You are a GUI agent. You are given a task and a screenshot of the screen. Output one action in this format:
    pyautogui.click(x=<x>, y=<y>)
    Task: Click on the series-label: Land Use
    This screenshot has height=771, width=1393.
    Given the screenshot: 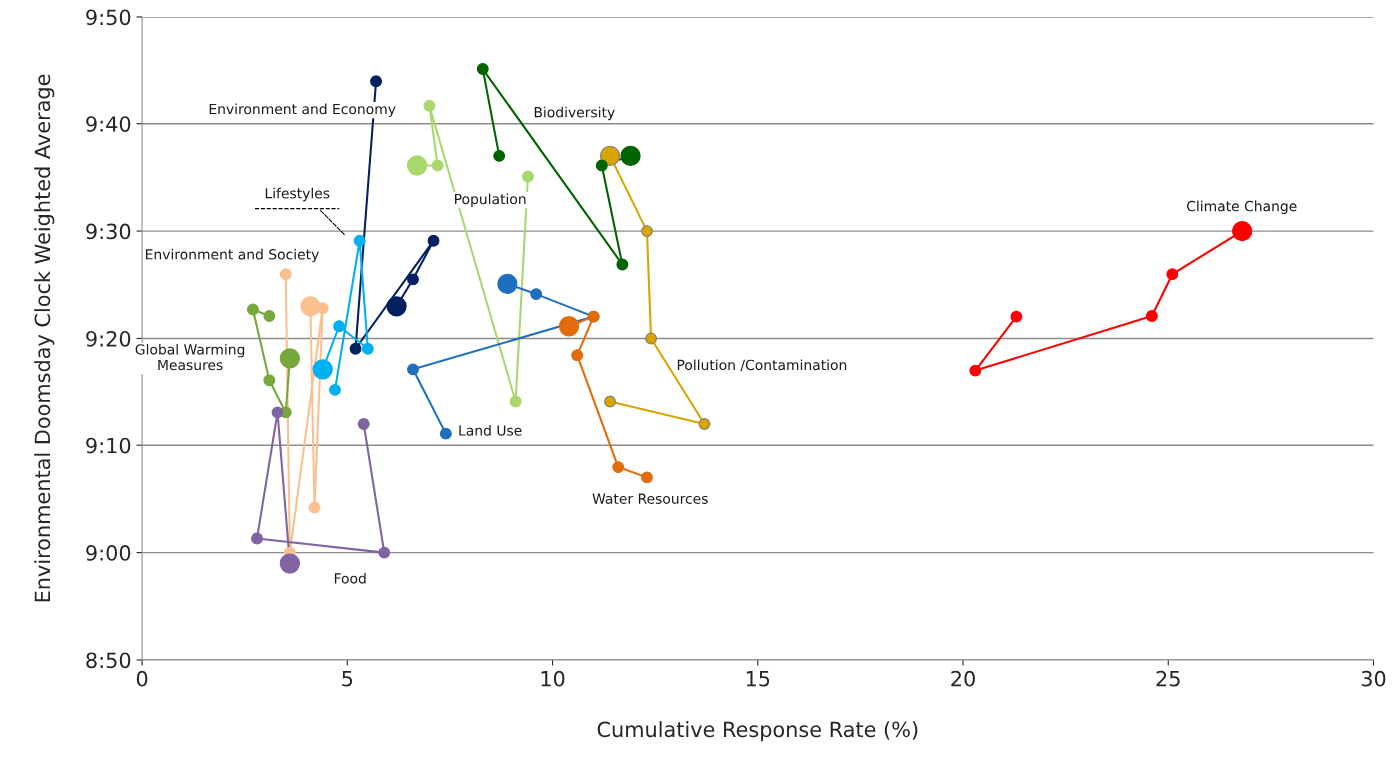 What is the action you would take?
    pyautogui.click(x=490, y=430)
    